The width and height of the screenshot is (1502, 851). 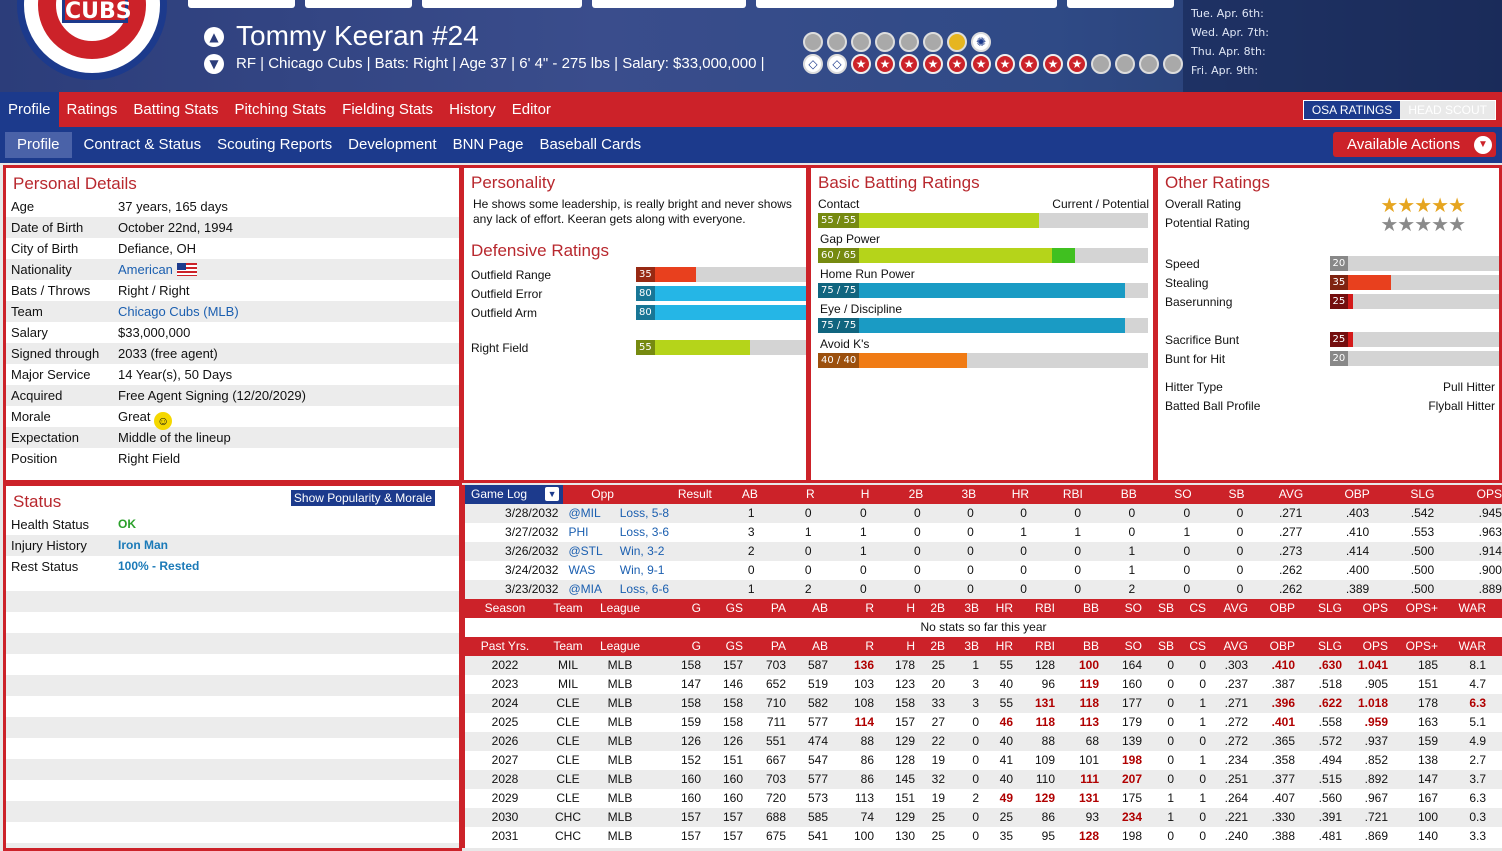 I want to click on subtab-development: Development, so click(x=392, y=144).